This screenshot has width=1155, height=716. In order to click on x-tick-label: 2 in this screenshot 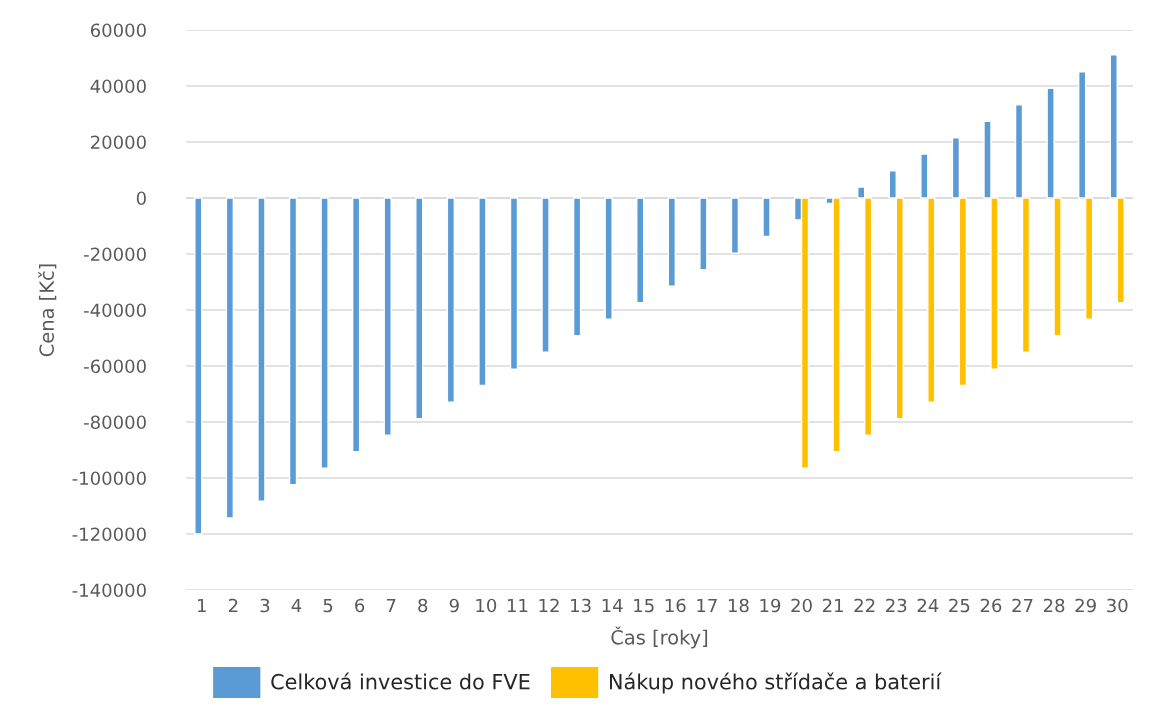, I will do `click(233, 605)`.